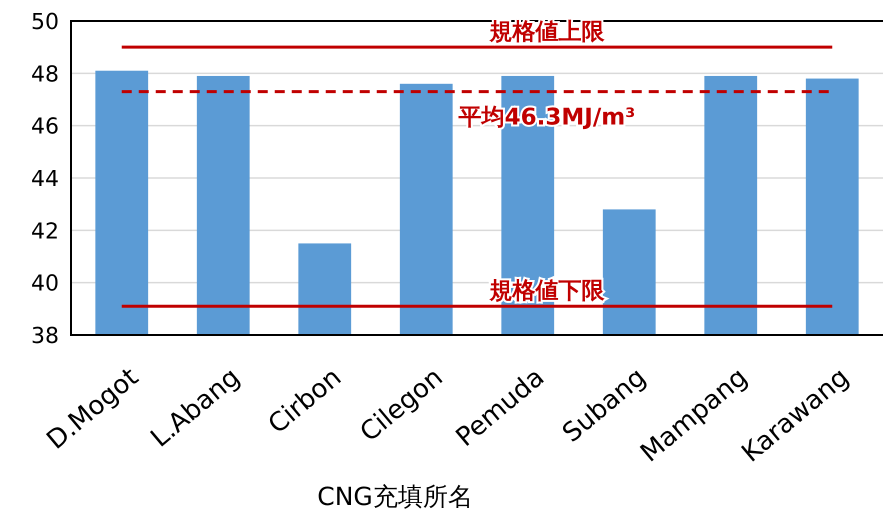 This screenshot has width=883, height=512. Describe the element at coordinates (45, 75) in the screenshot. I see `y-tick-label: 48` at that location.